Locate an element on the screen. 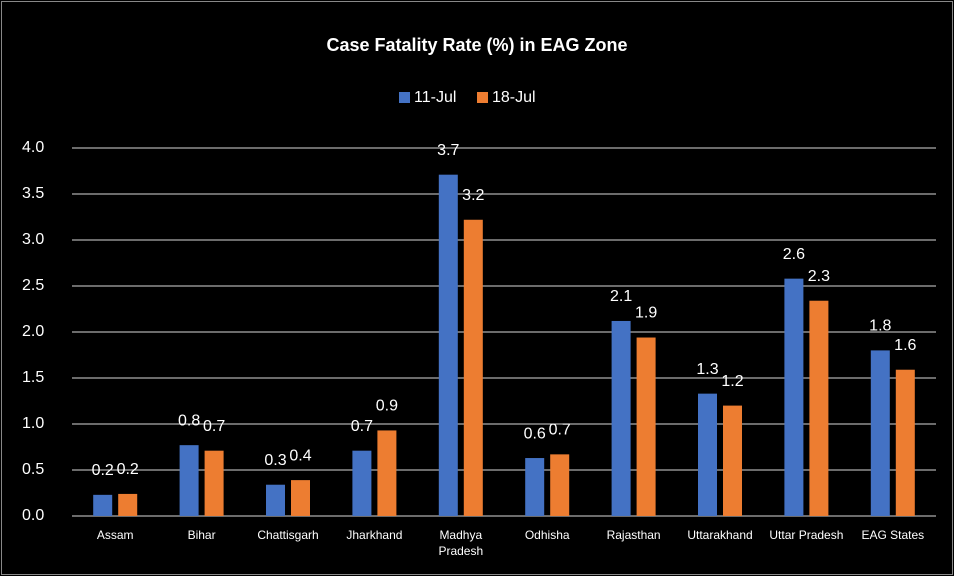 Image resolution: width=954 pixels, height=576 pixels. y-tick-label: 0.5 is located at coordinates (33, 469).